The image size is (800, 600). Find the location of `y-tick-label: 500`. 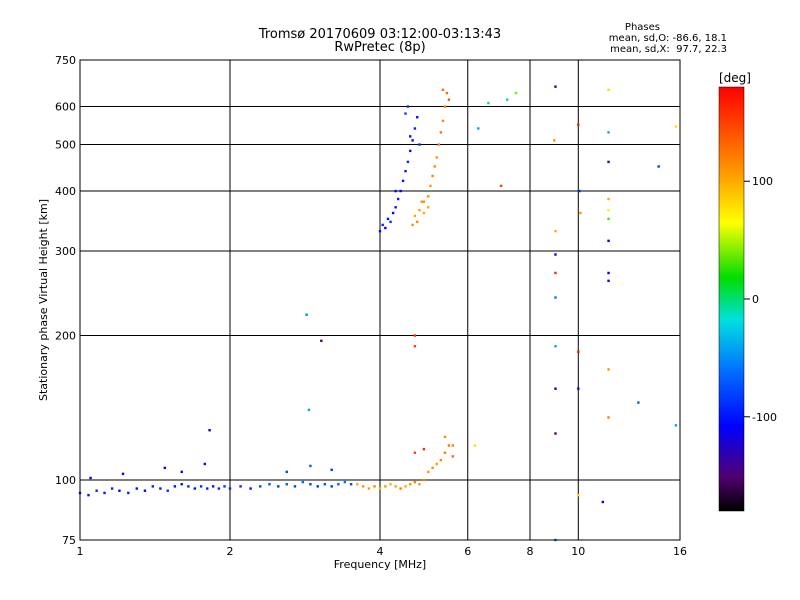

y-tick-label: 500 is located at coordinates (65, 145).